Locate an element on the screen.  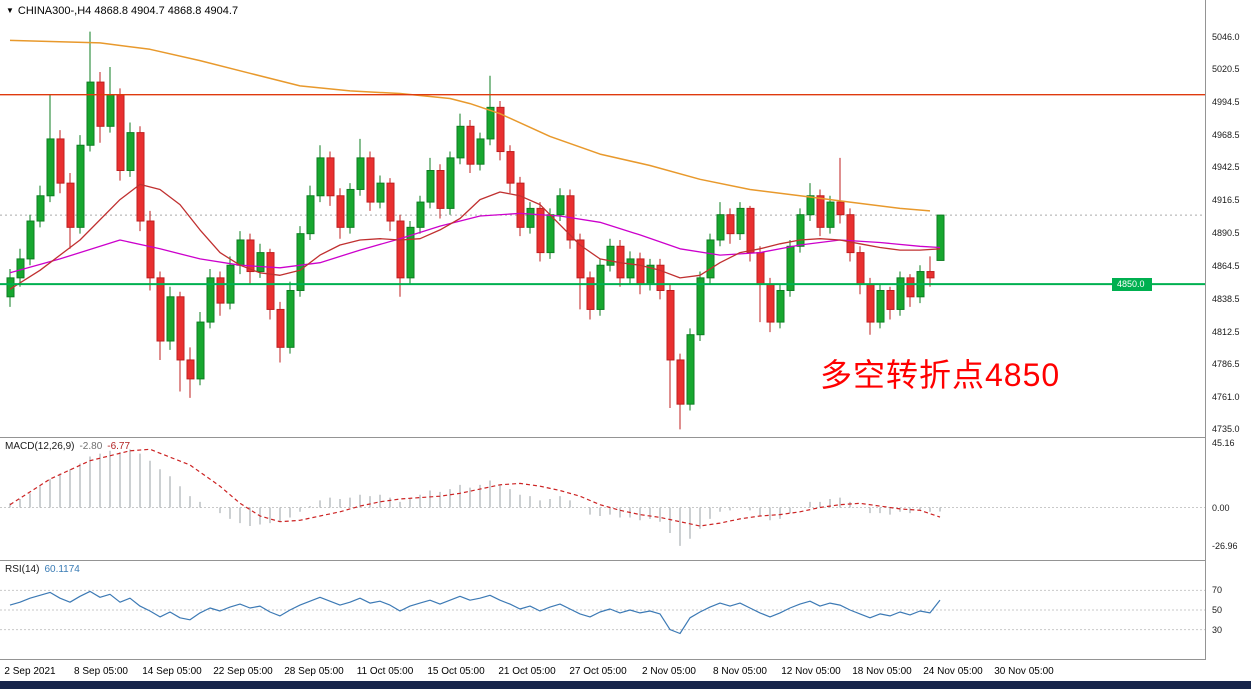
time-label: 28 Sep 05:00 is located at coordinates (314, 671).